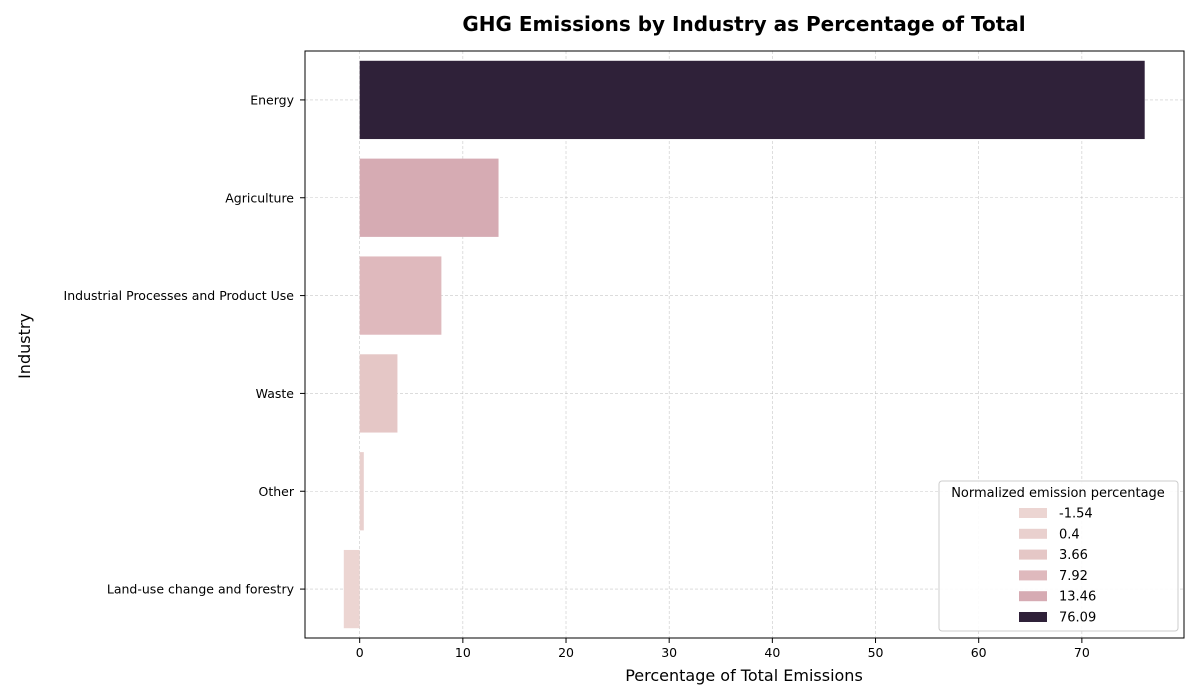 The image size is (1200, 700). Describe the element at coordinates (24, 346) in the screenshot. I see `y-axis-label: Industry` at that location.